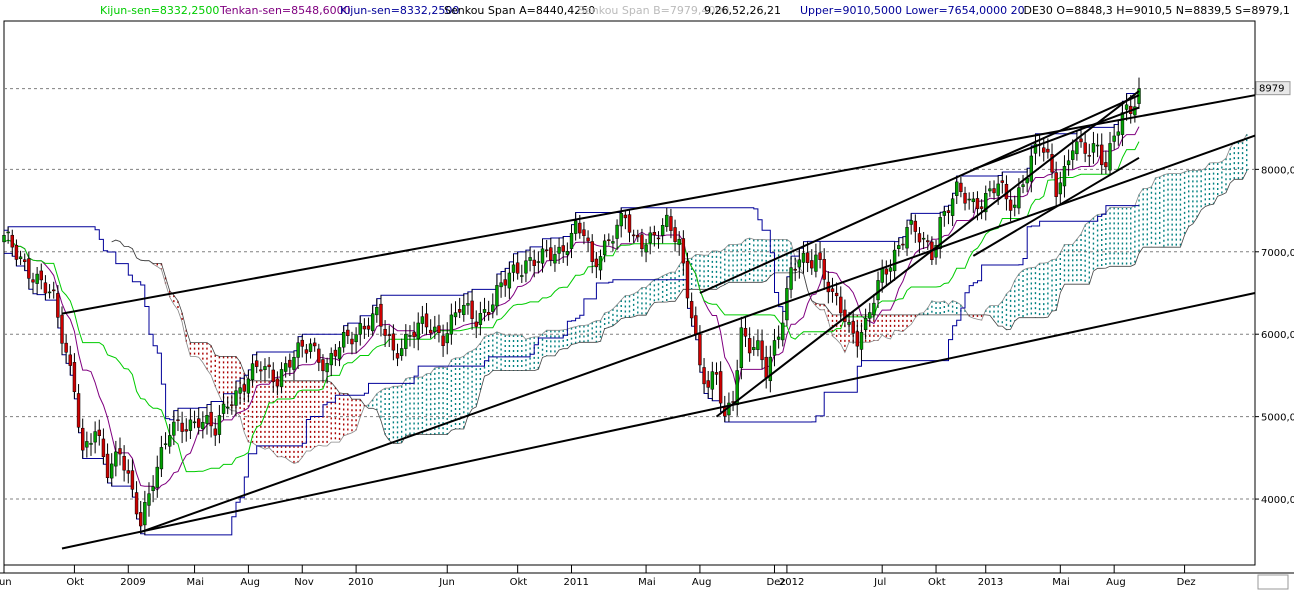 Image resolution: width=1294 pixels, height=596 pixels. I want to click on corner-box, so click(1273, 582).